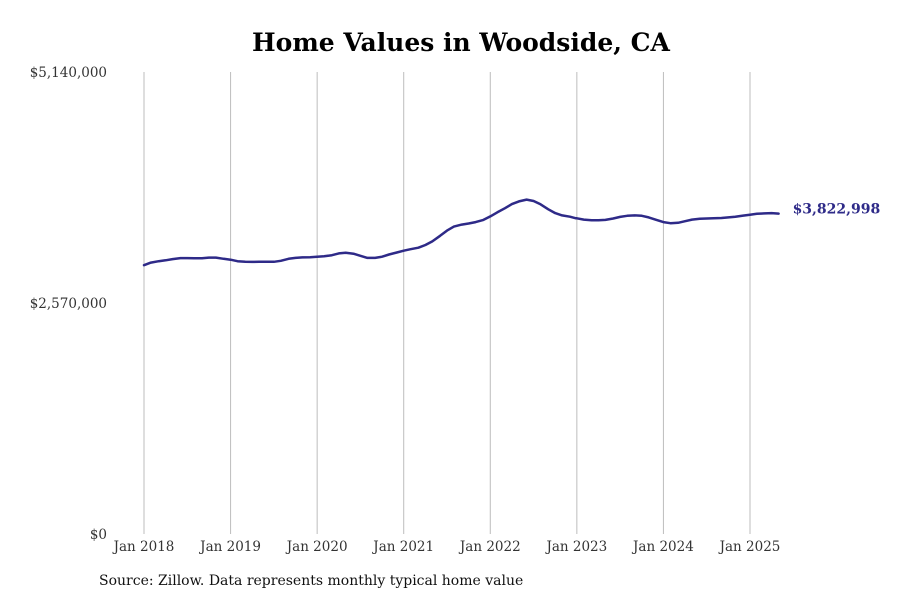 This screenshot has height=600, width=900. What do you see at coordinates (749, 547) in the screenshot?
I see `x-tick-label: Jan 2025` at bounding box center [749, 547].